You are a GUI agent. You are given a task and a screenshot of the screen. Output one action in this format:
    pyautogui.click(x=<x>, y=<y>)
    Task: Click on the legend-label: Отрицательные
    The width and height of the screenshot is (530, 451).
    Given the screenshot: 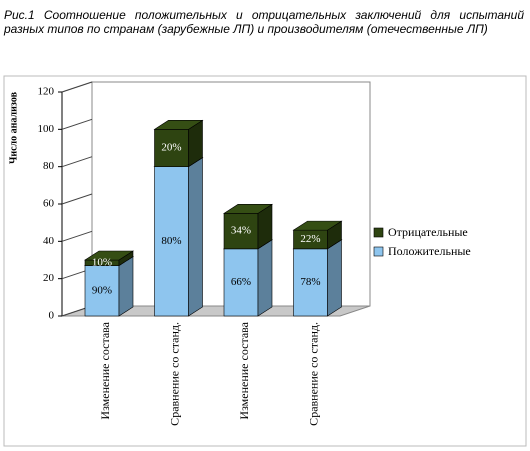 What is the action you would take?
    pyautogui.click(x=428, y=232)
    